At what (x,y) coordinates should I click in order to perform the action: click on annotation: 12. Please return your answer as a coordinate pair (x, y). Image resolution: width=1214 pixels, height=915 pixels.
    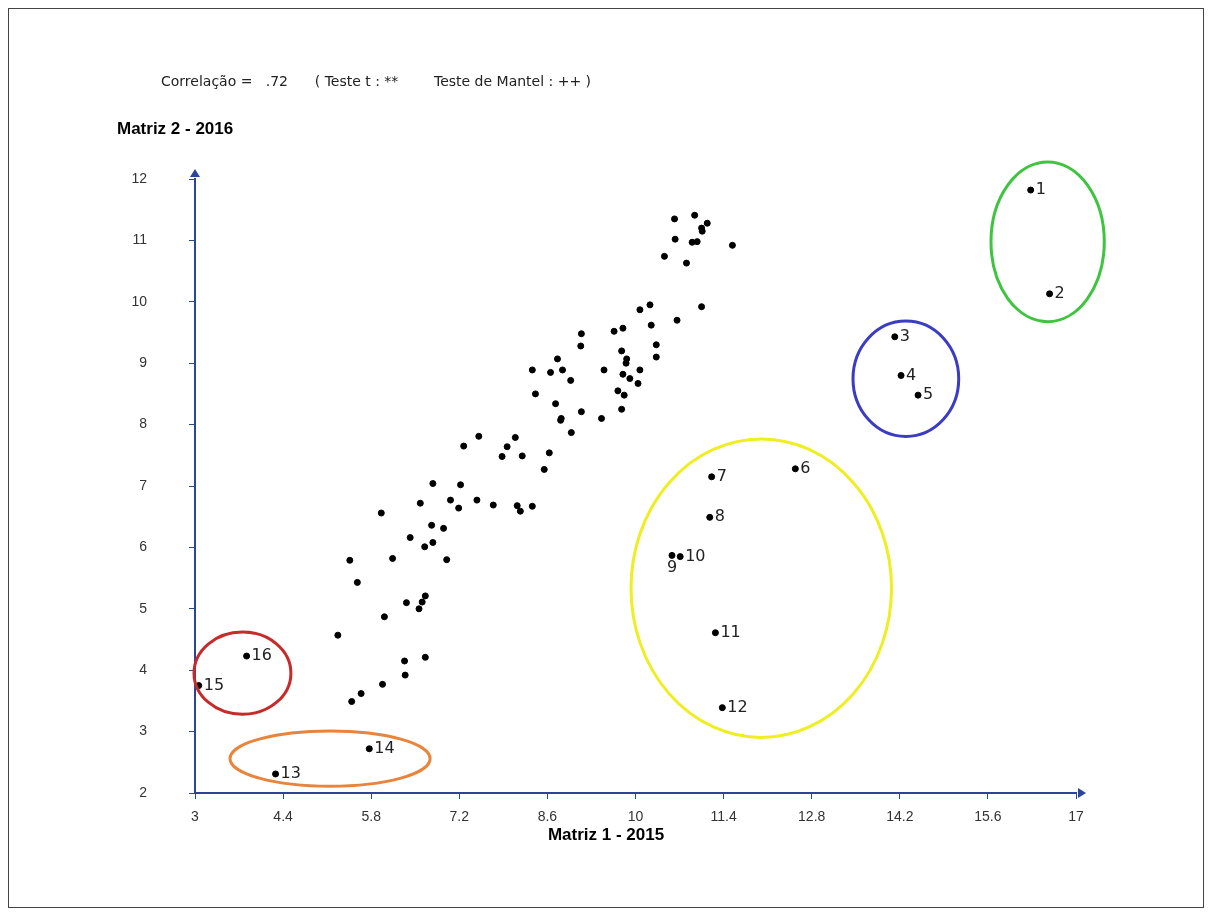
    Looking at the image, I should click on (737, 706).